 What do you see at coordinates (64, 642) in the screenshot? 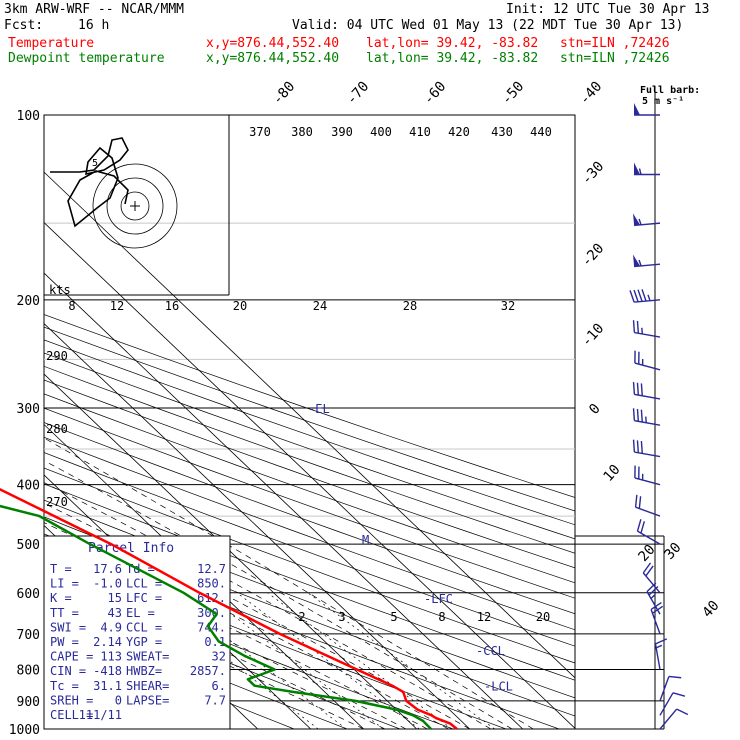
I see `parcel-key: PW =` at bounding box center [64, 642].